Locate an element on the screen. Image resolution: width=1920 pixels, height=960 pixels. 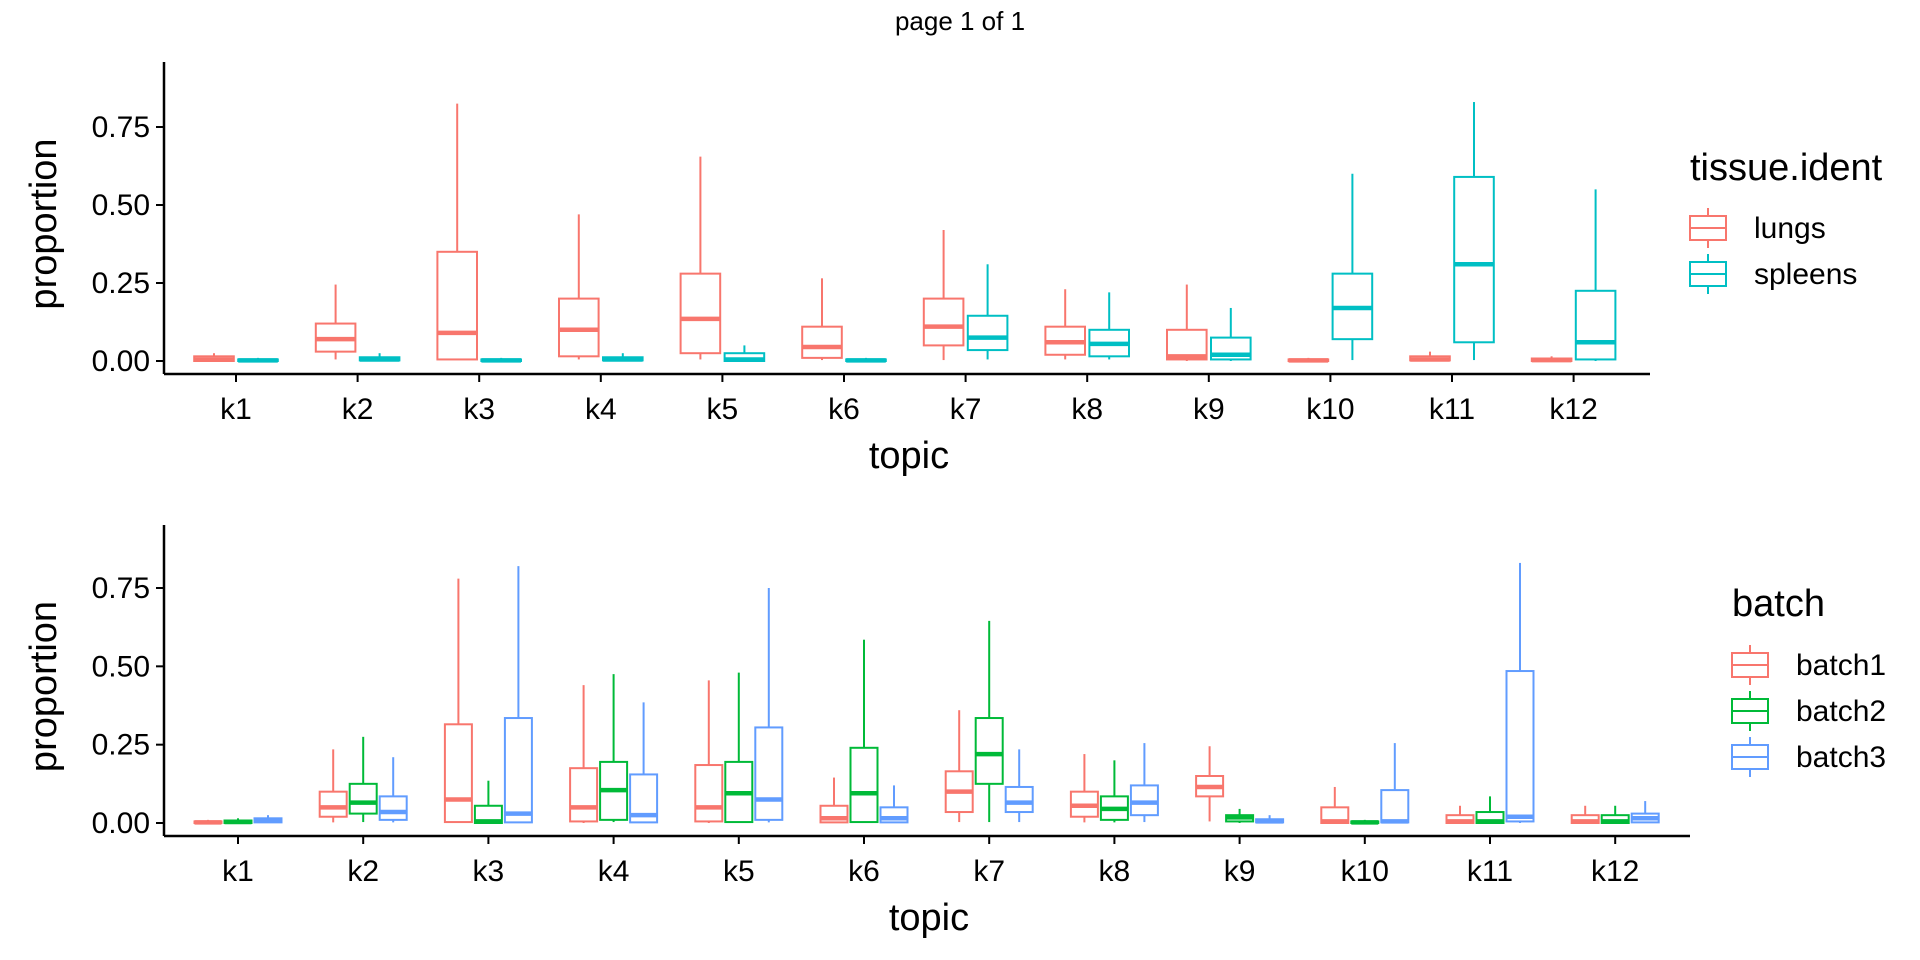
x-axis-title: topic is located at coordinates (909, 456).